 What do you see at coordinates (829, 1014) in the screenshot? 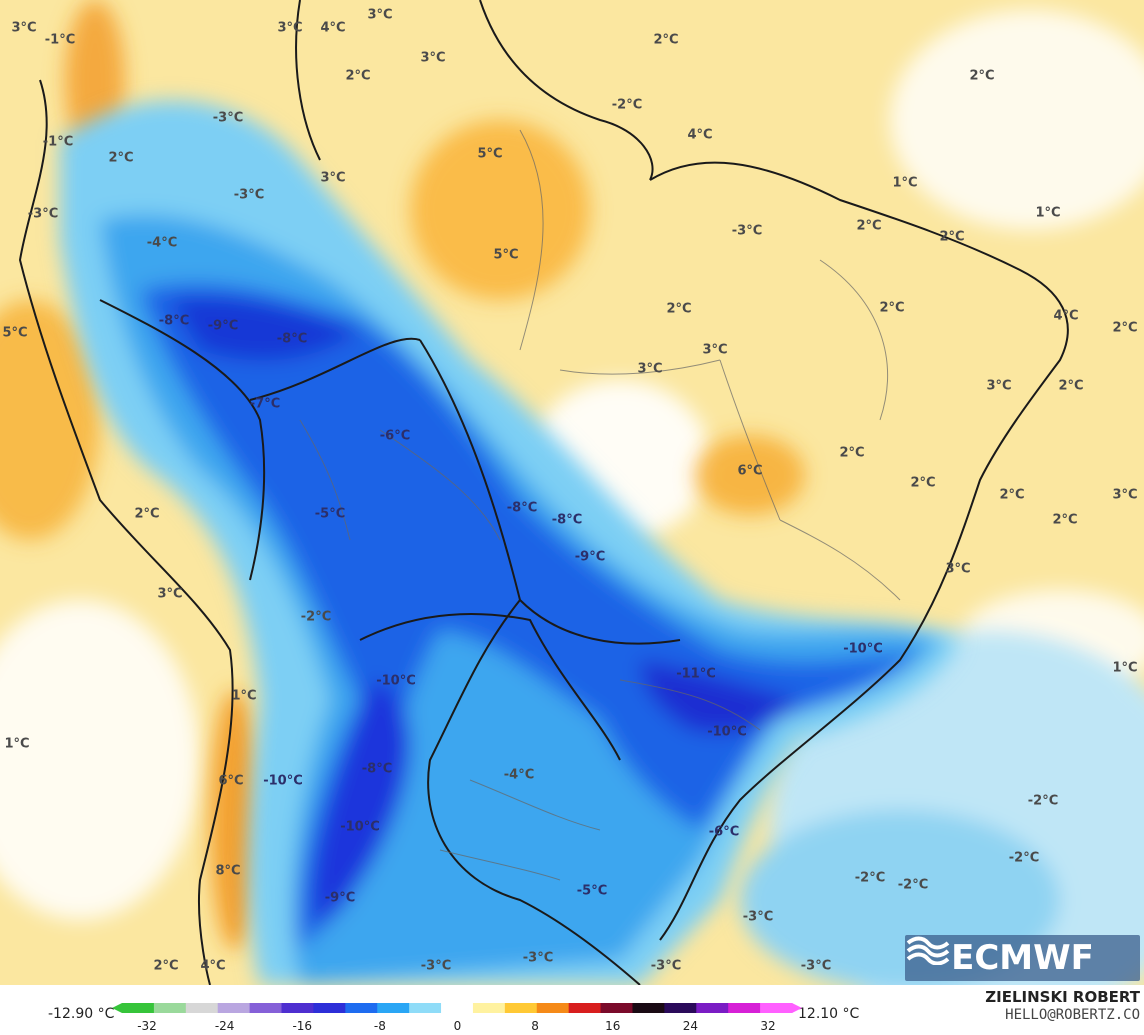
I see `colorbar-max-label: 12.10 °C` at bounding box center [829, 1014].